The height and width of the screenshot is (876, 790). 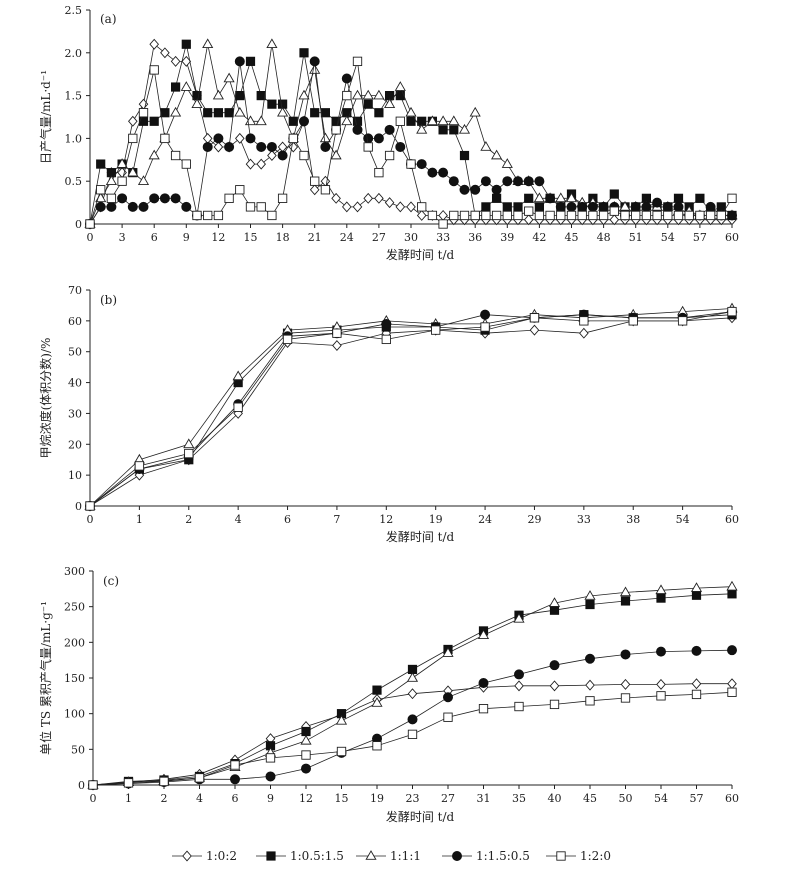 What do you see at coordinates (270, 798) in the screenshot?
I see `x-tick-label: 9` at bounding box center [270, 798].